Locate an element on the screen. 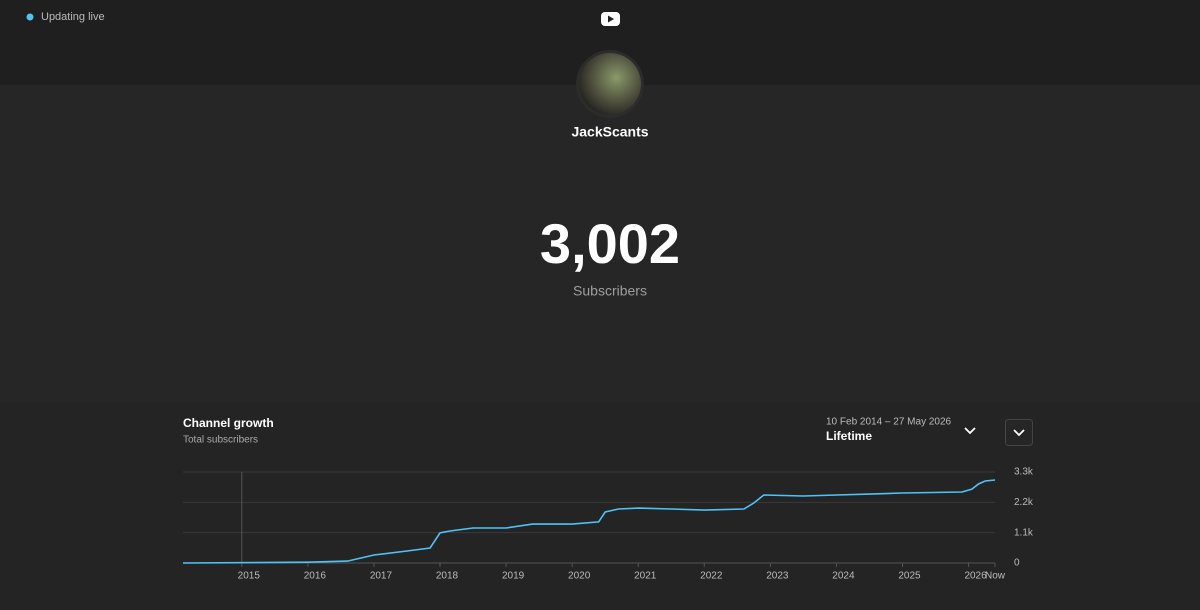  channel-name: JackScants is located at coordinates (609, 132).